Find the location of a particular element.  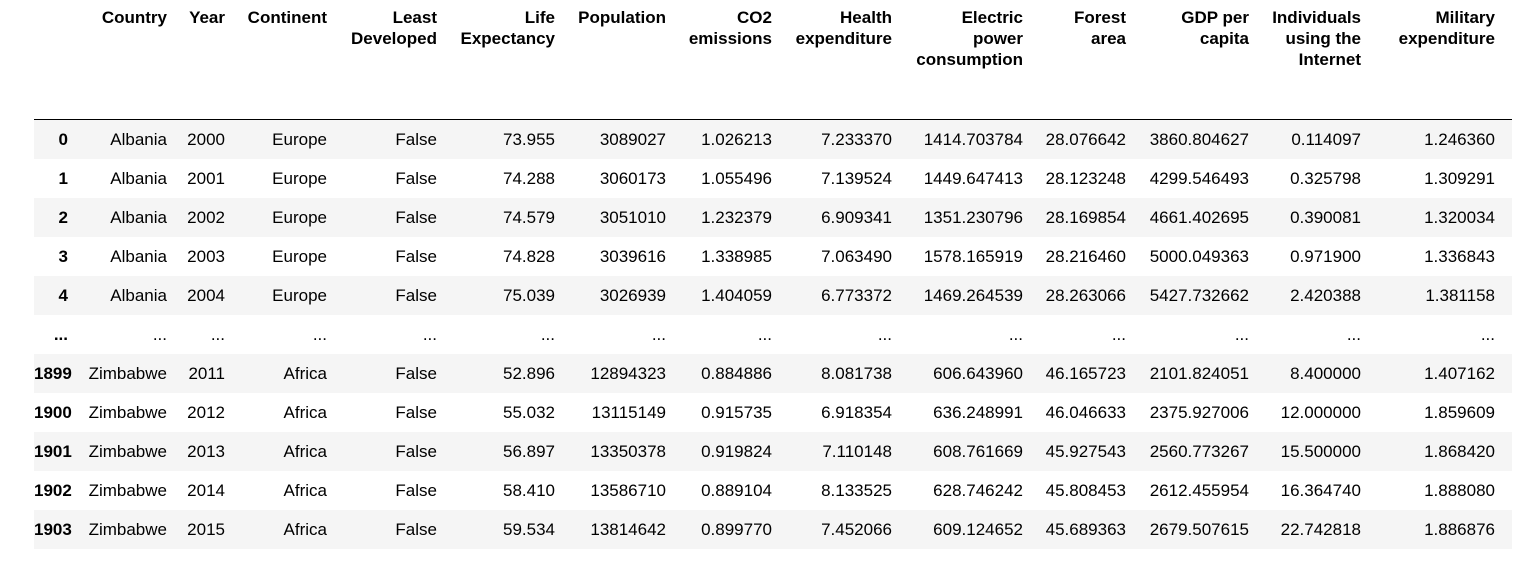

cell-year: 2003 is located at coordinates (206, 256).